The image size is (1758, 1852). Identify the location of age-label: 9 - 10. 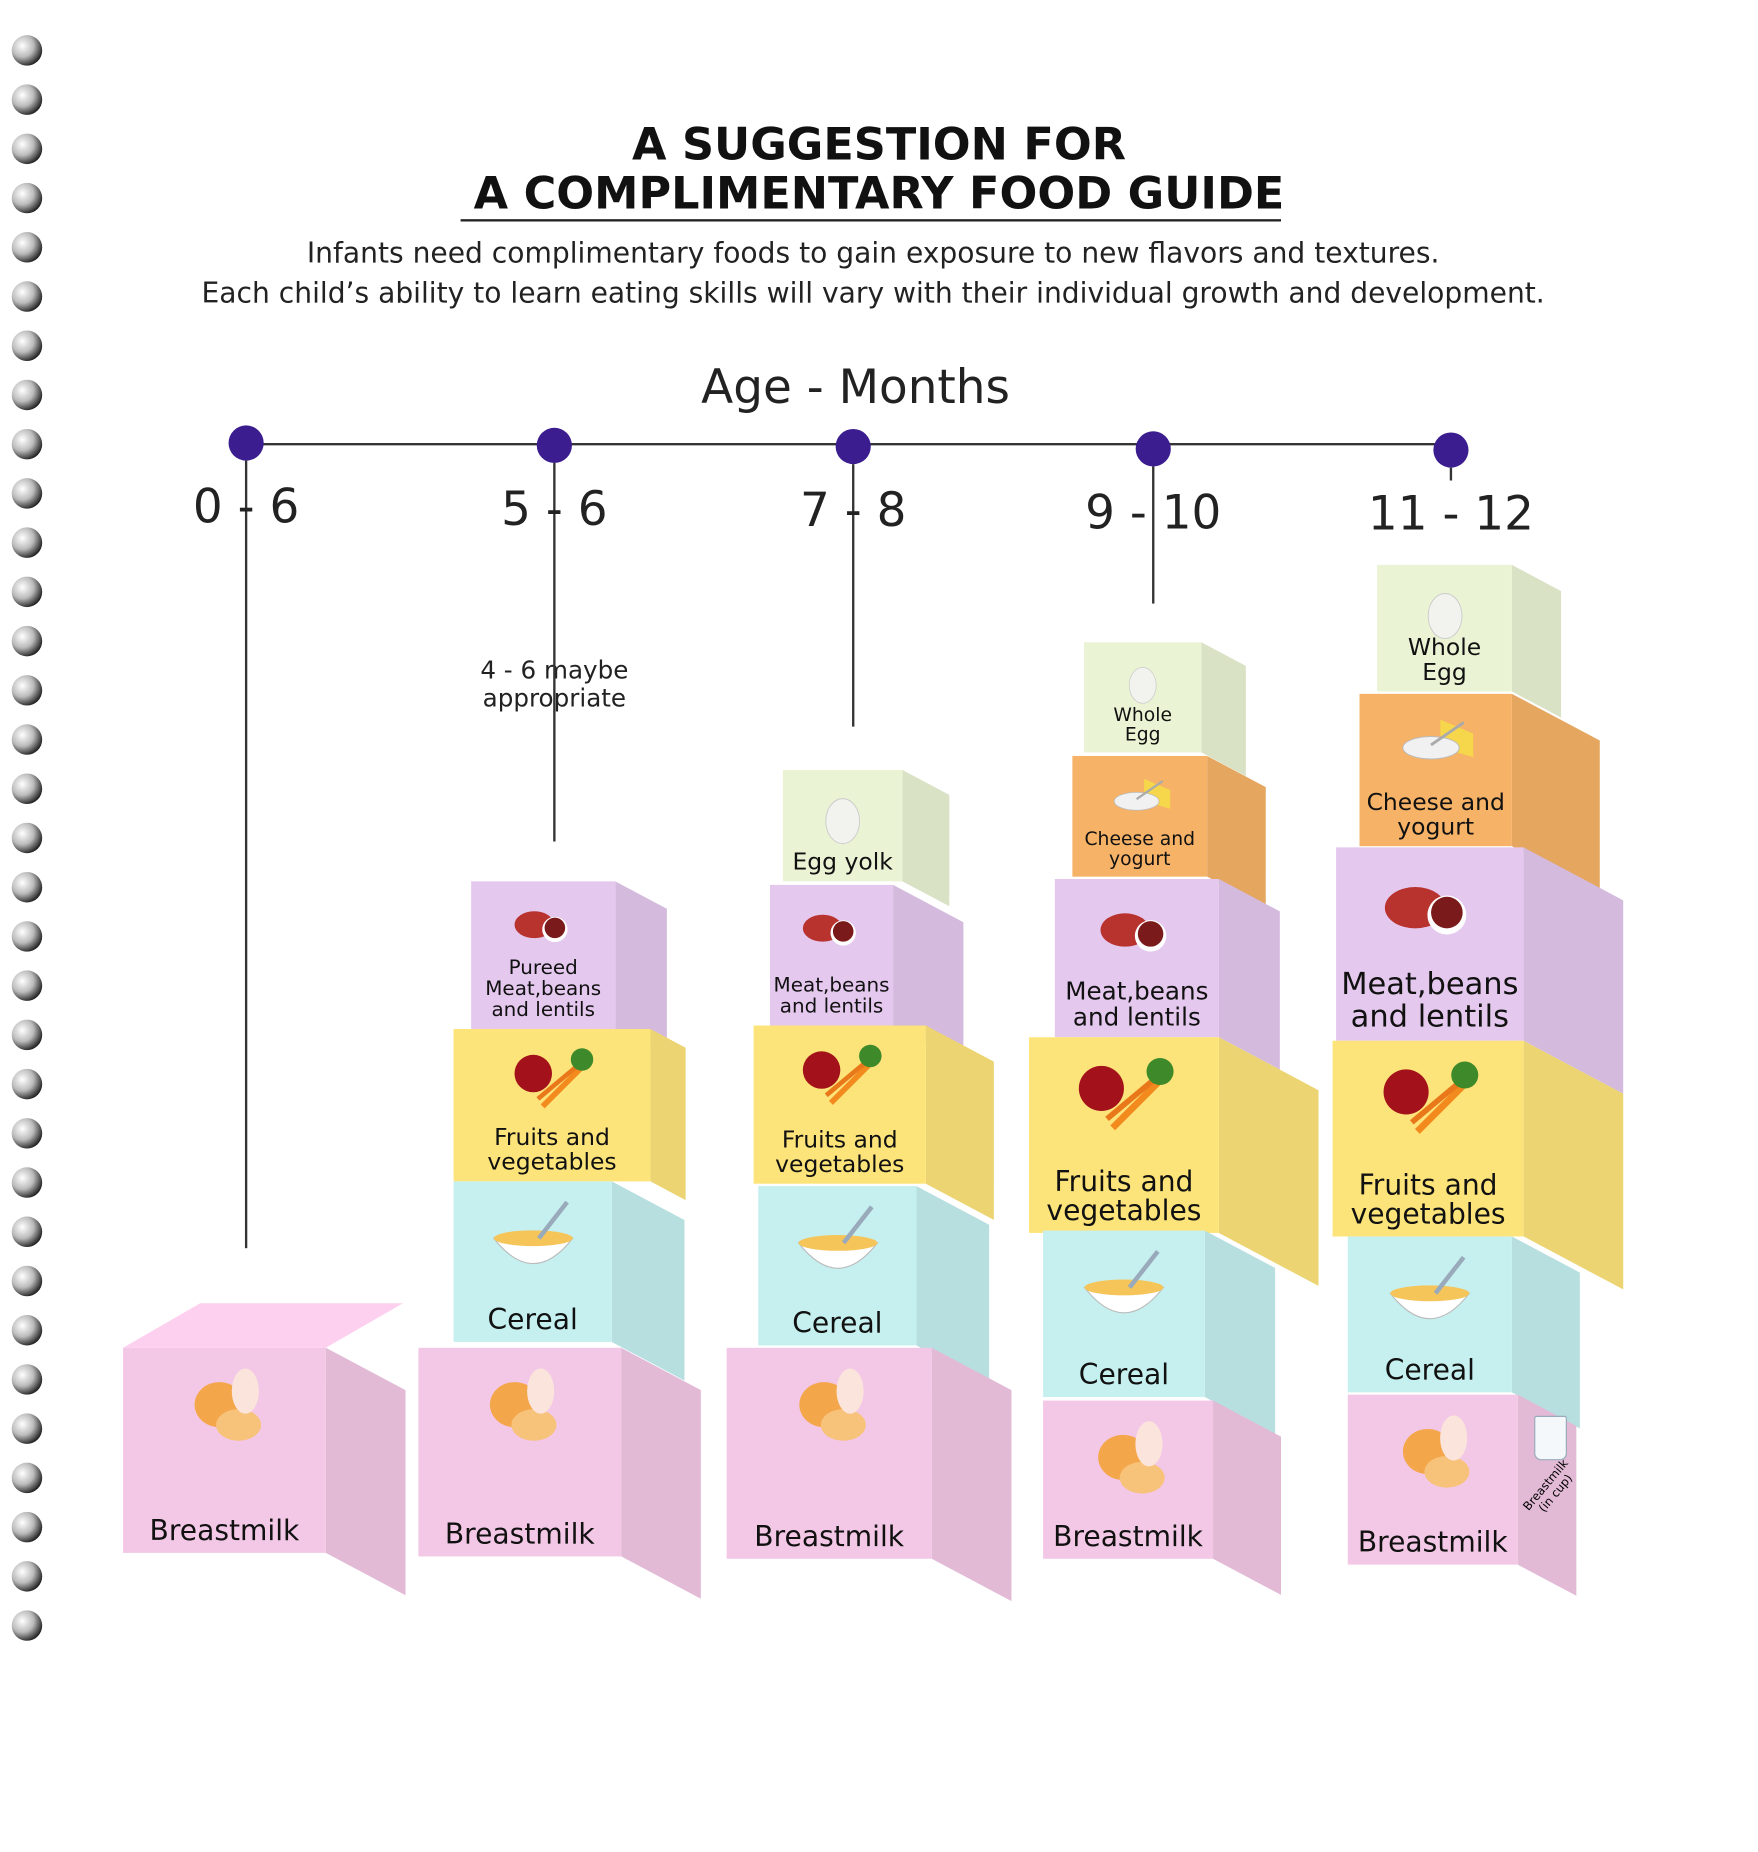
(1153, 512).